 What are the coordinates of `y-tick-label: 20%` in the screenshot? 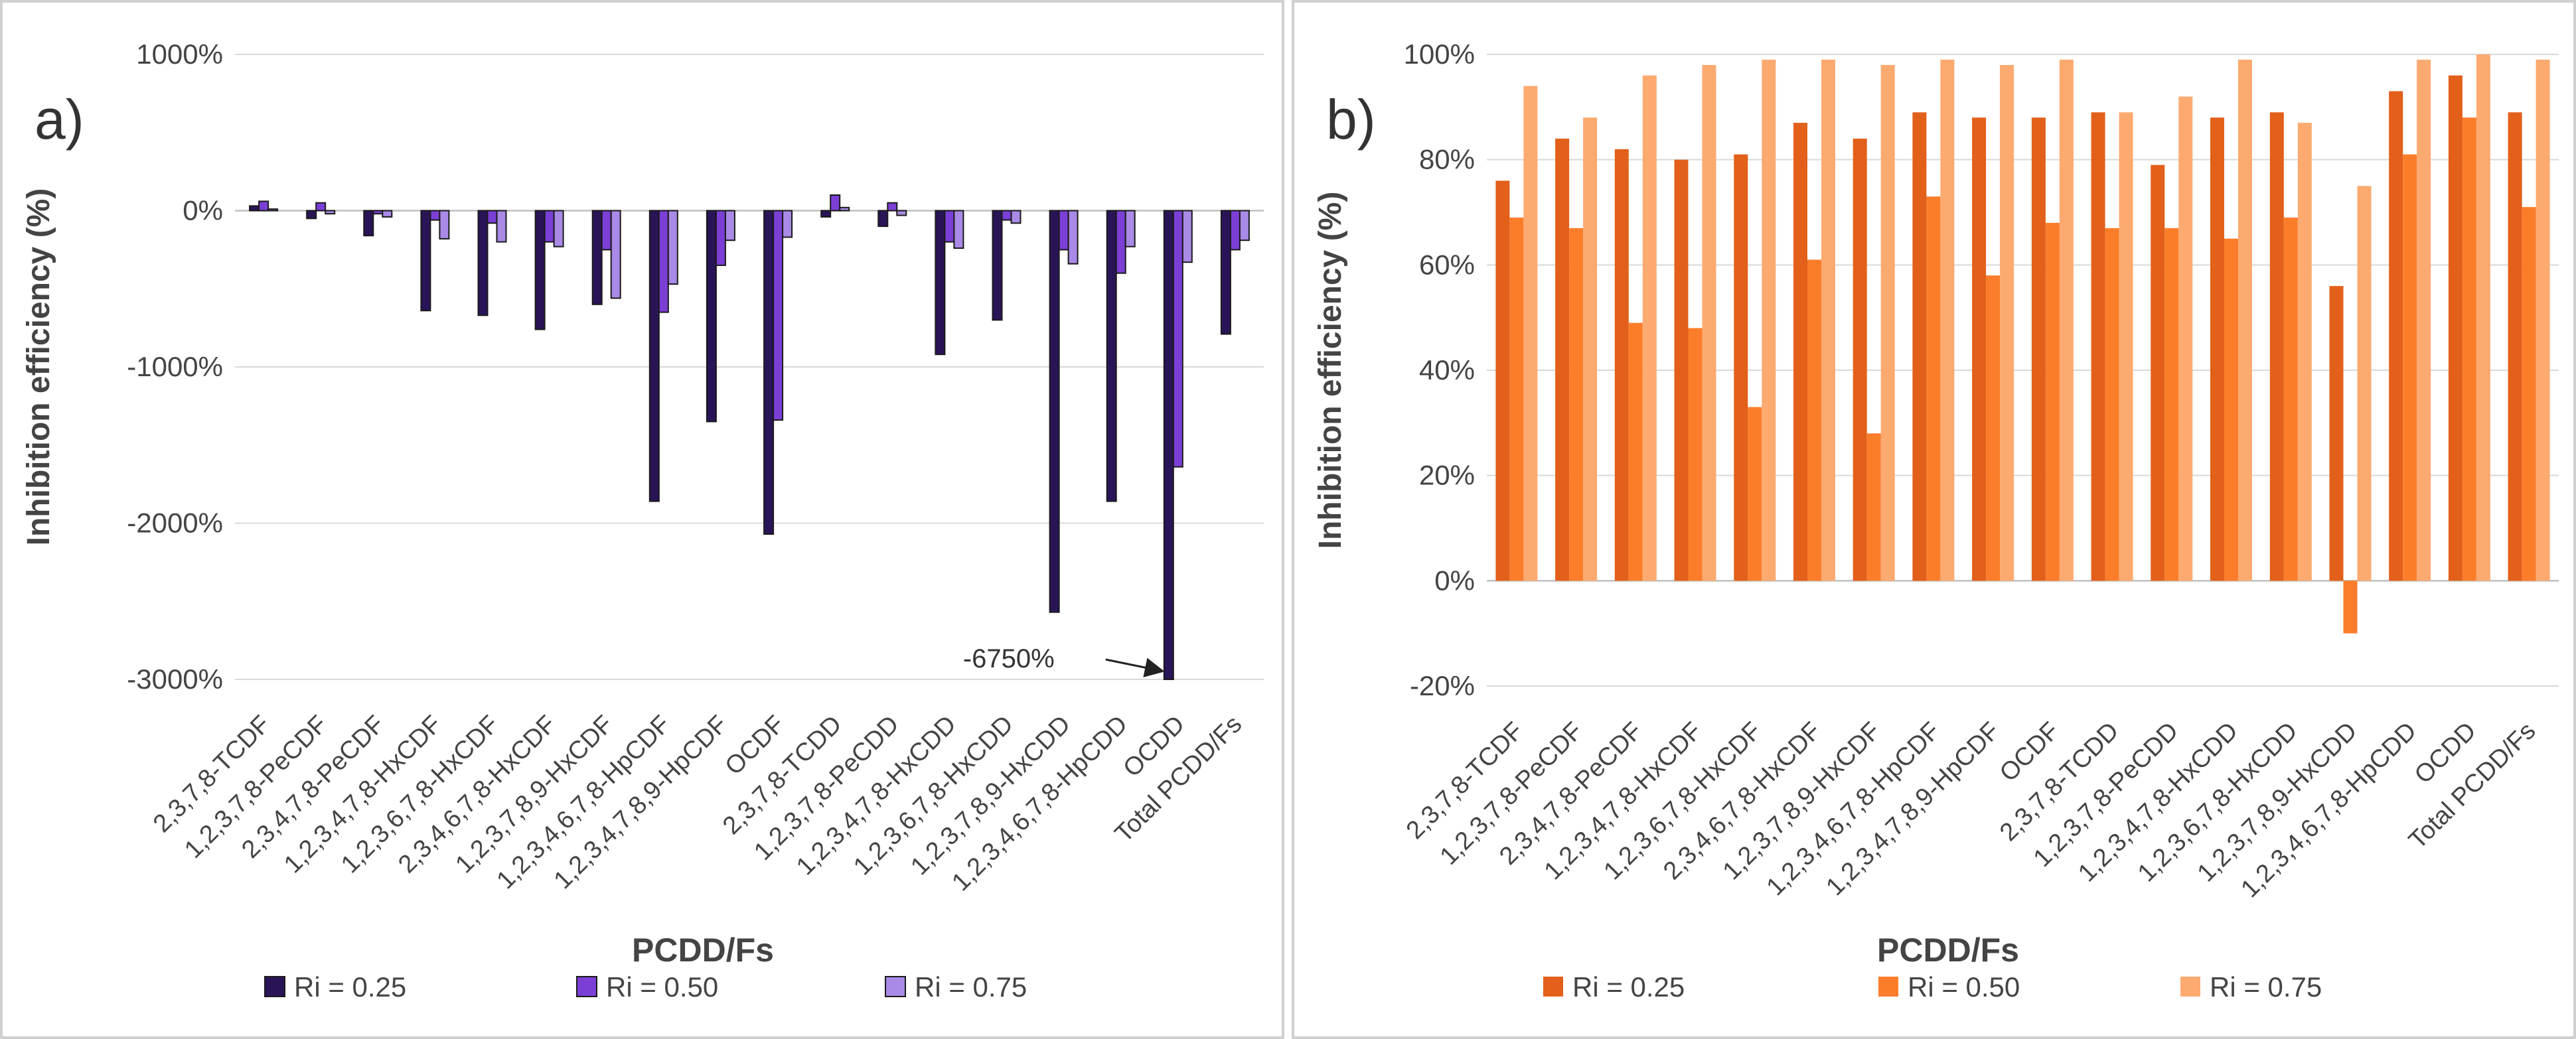 It's located at (1447, 476).